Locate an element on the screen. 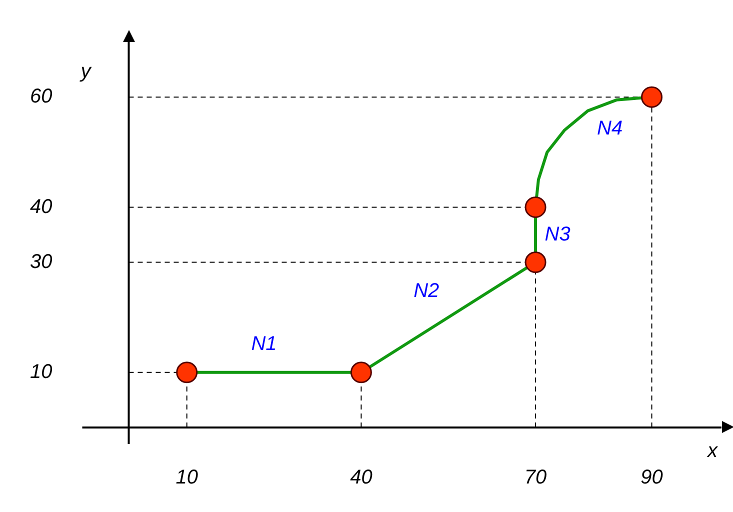 The height and width of the screenshot is (512, 733). x-tick-label: 10 is located at coordinates (187, 477).